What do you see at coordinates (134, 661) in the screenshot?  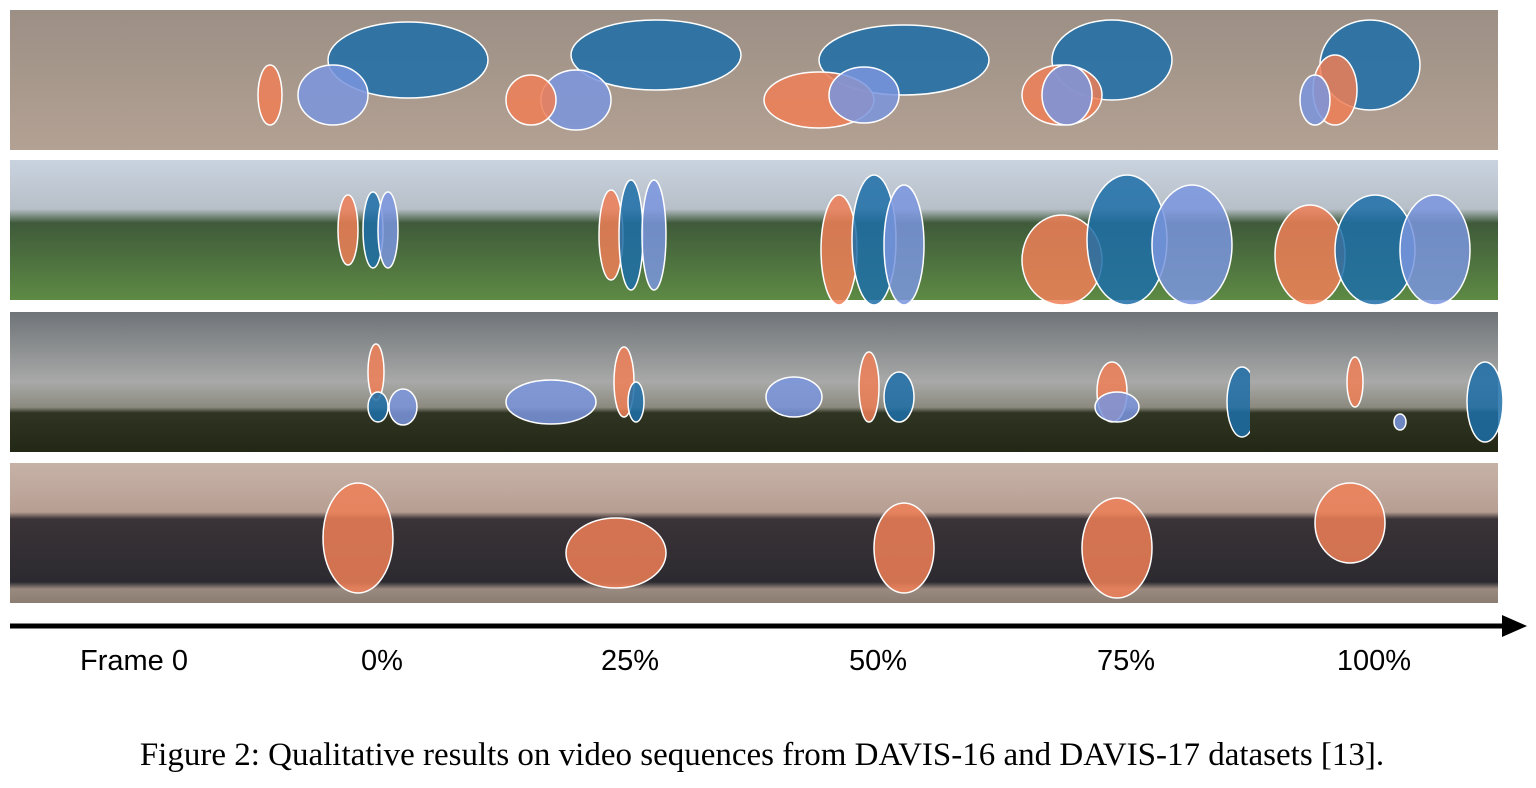 I see `column-label: Frame 0` at bounding box center [134, 661].